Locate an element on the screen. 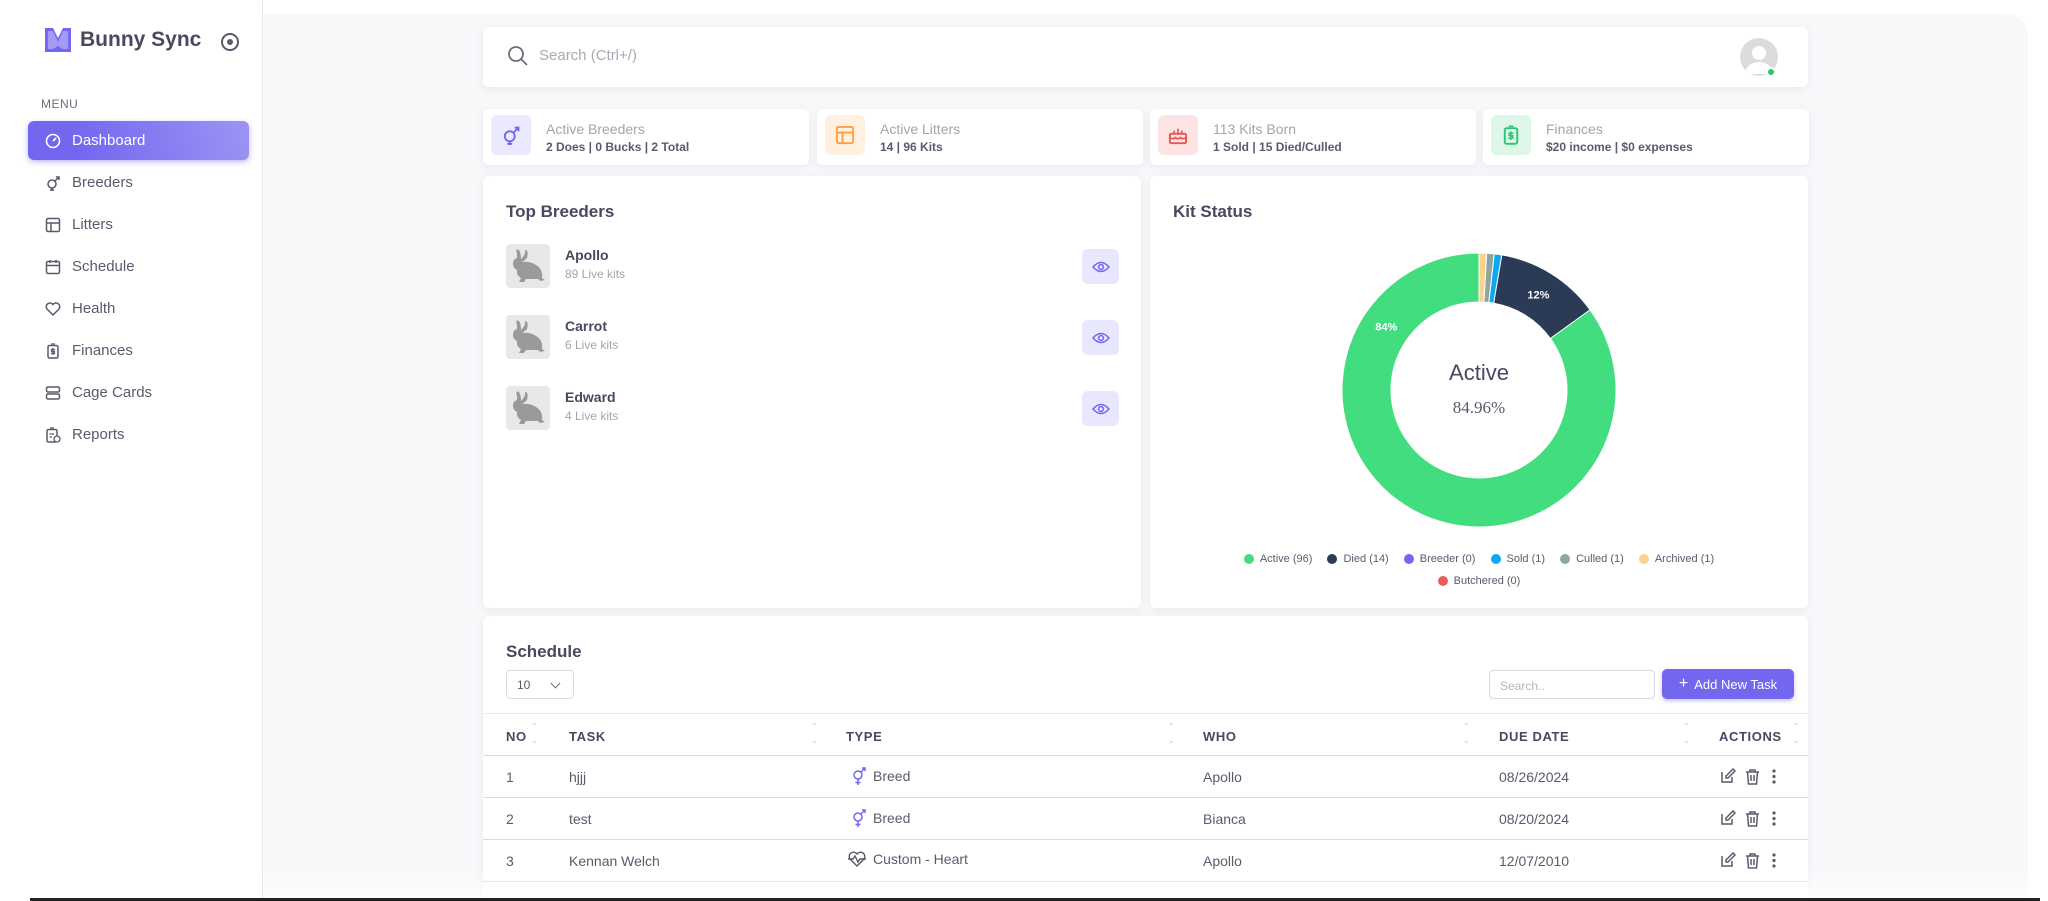  legend-label: Sold (1) is located at coordinates (1526, 559).